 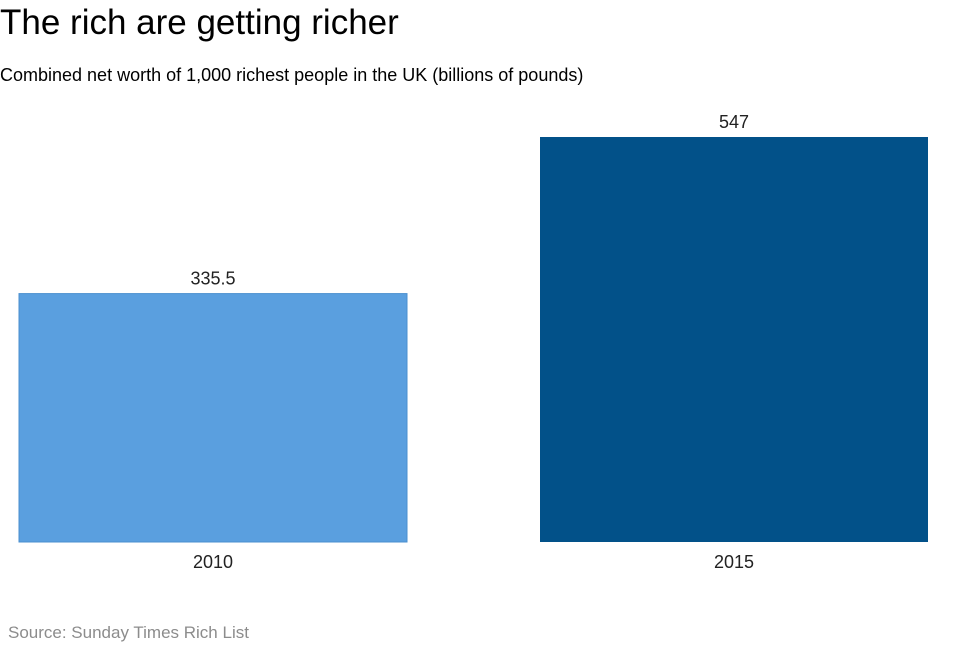 What do you see at coordinates (212, 279) in the screenshot?
I see `data-label-2010: 335.5` at bounding box center [212, 279].